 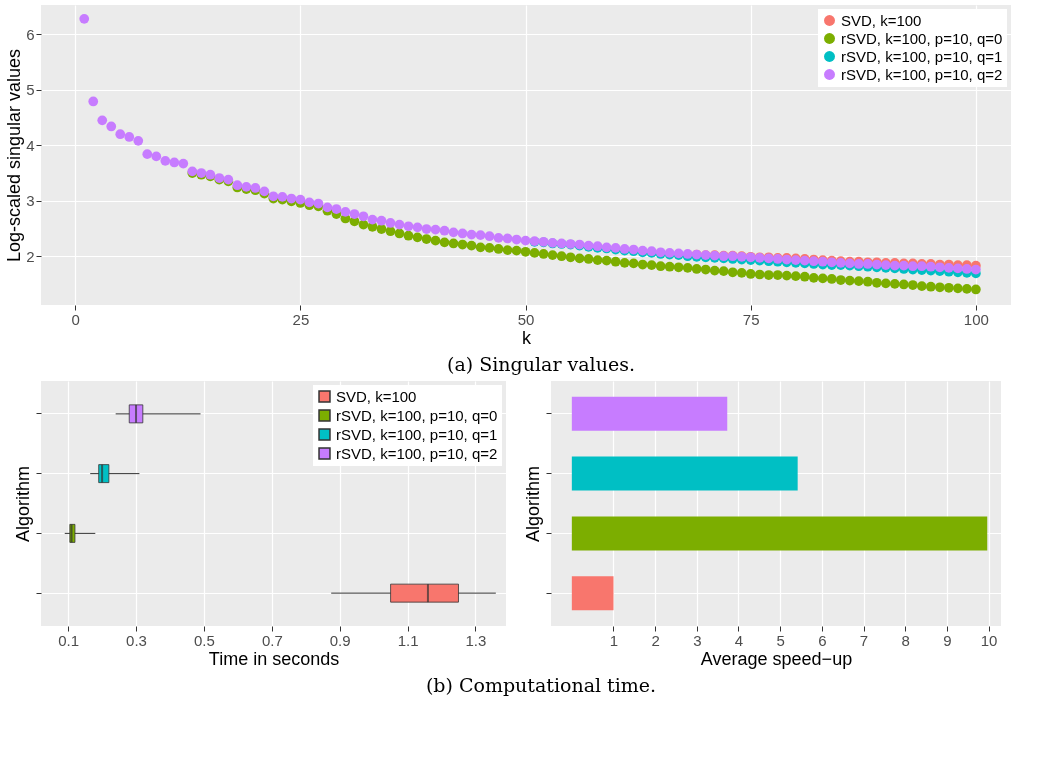 I want to click on x-tick-label: 2, so click(x=655, y=640).